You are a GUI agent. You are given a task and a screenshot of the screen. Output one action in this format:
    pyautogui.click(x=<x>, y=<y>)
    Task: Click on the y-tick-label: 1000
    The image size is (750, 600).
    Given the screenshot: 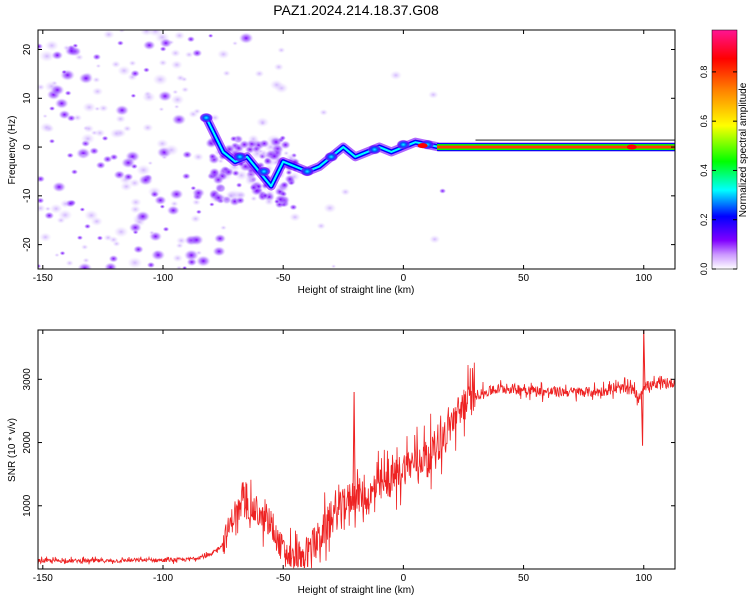 What is the action you would take?
    pyautogui.click(x=27, y=505)
    